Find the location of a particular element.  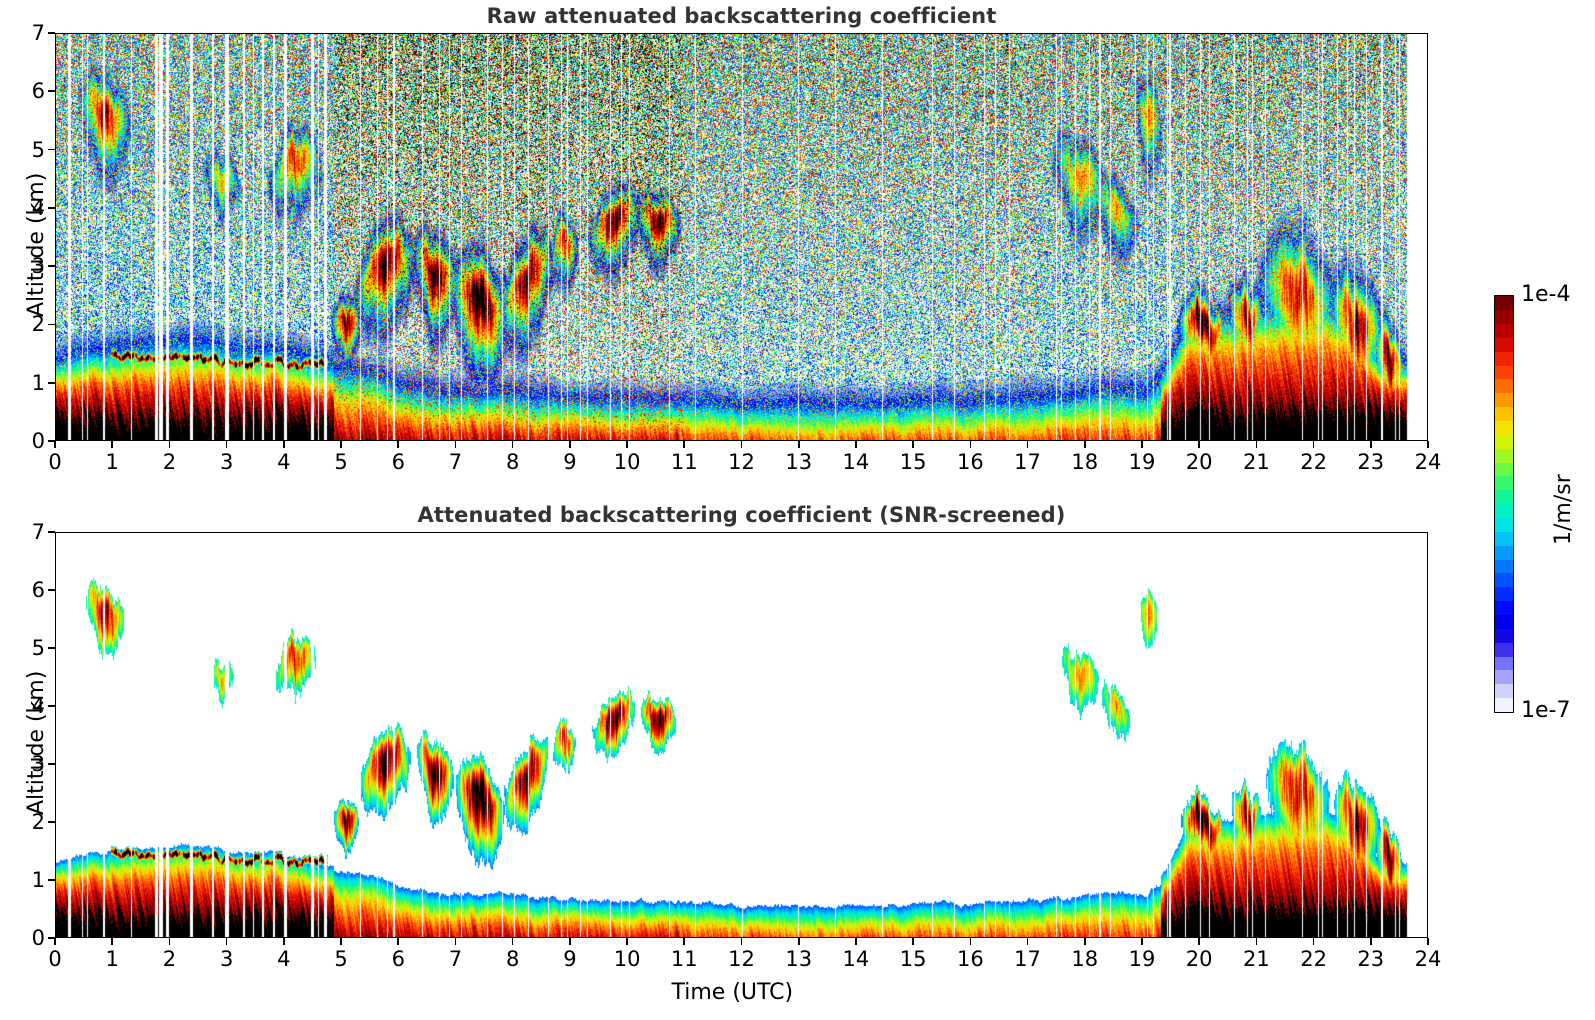

colorbar-max-label: 1e-4 is located at coordinates (1546, 294).